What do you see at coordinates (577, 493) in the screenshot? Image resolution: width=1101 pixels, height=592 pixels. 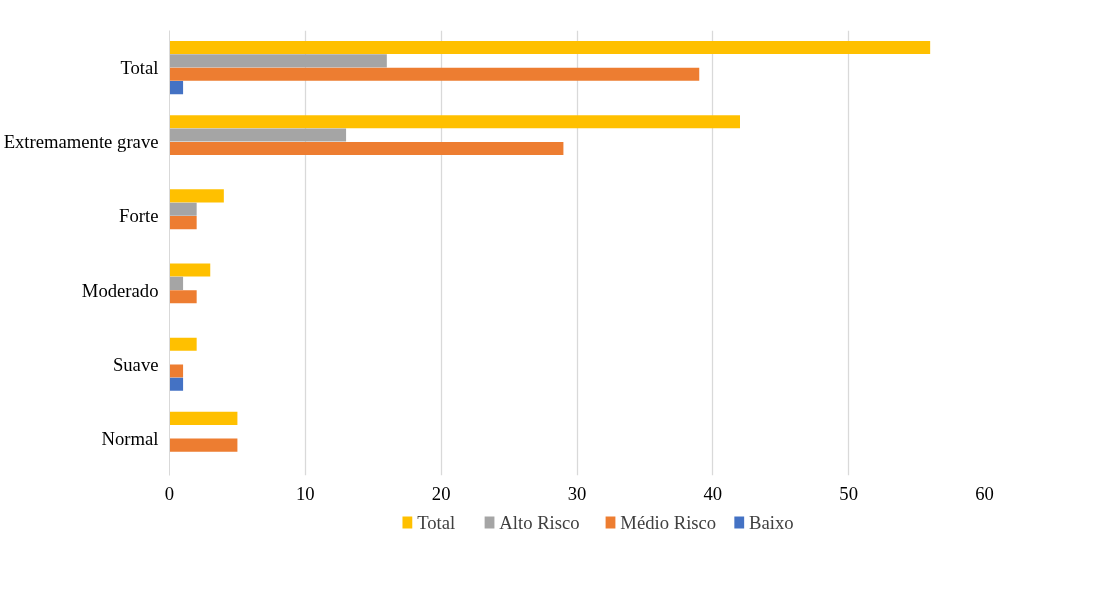 I see `x-tick-label: 30` at bounding box center [577, 493].